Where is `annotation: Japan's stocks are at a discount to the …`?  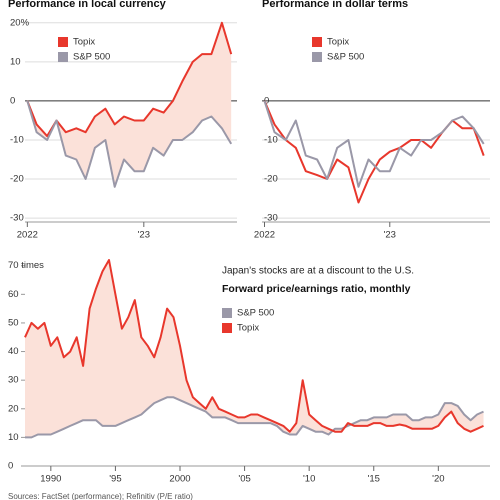 annotation: Japan's stocks are at a discount to the … is located at coordinates (318, 271).